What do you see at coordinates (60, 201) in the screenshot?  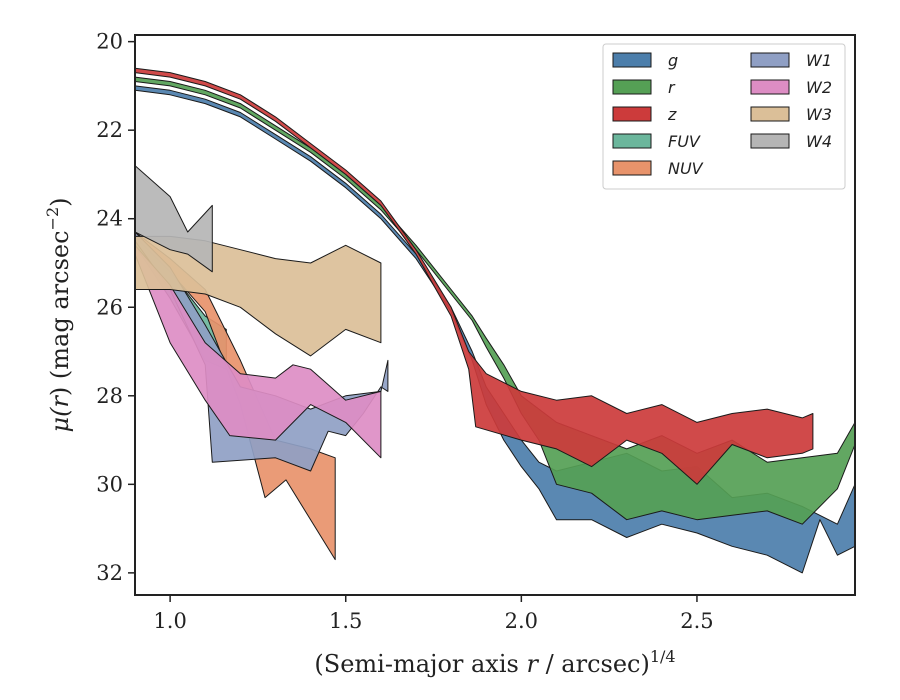 I see `y-axis-label-close: )` at bounding box center [60, 201].